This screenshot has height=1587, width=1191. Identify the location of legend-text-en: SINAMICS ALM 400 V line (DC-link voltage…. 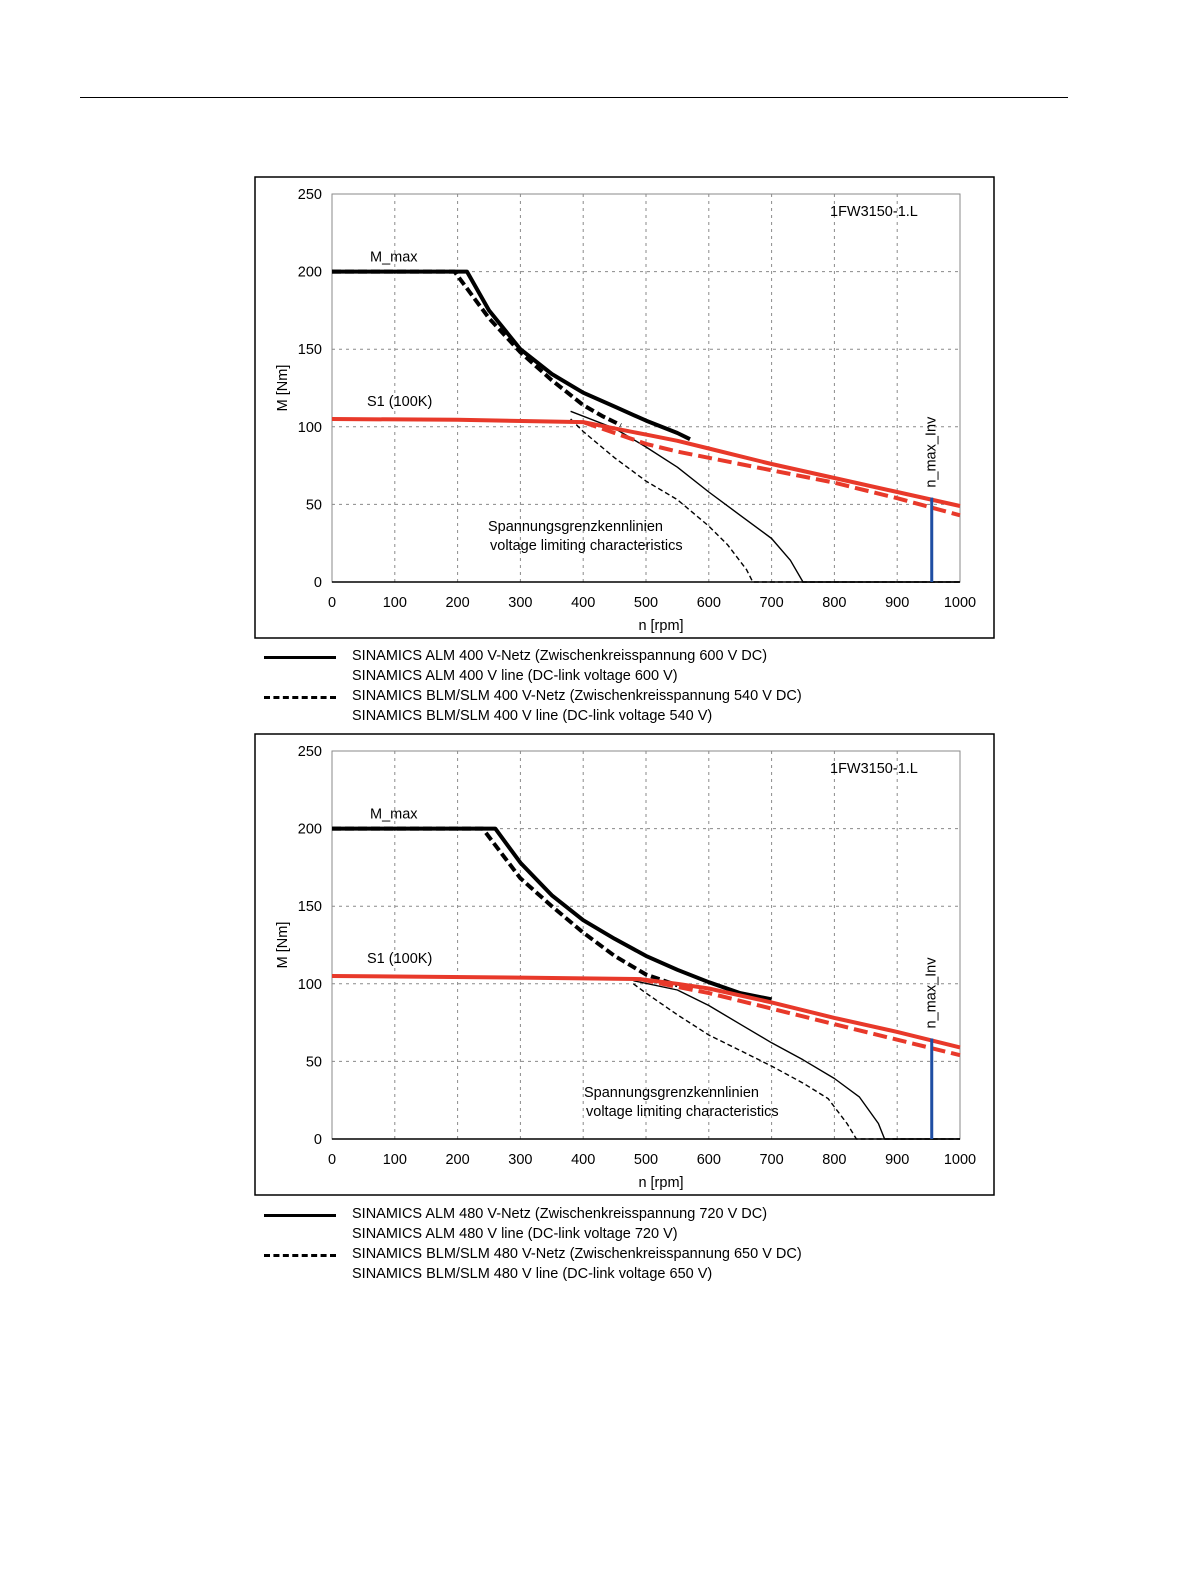
(515, 676).